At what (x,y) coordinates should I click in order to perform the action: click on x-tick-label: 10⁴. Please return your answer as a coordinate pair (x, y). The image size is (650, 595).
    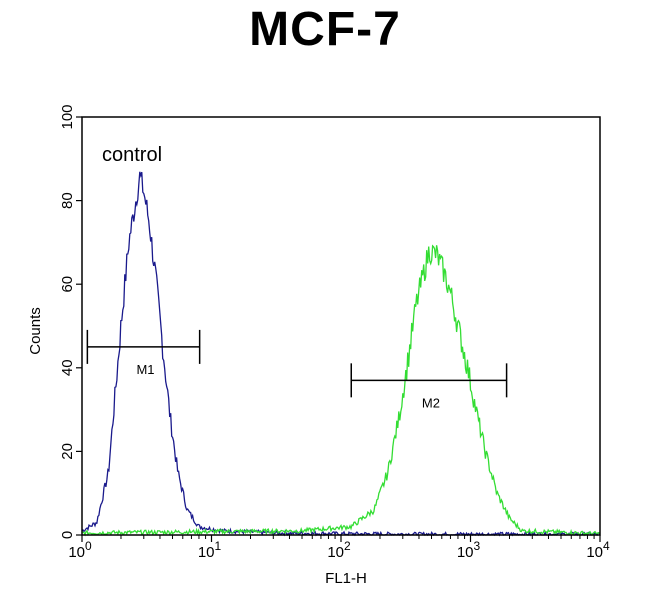
    Looking at the image, I should click on (598, 550).